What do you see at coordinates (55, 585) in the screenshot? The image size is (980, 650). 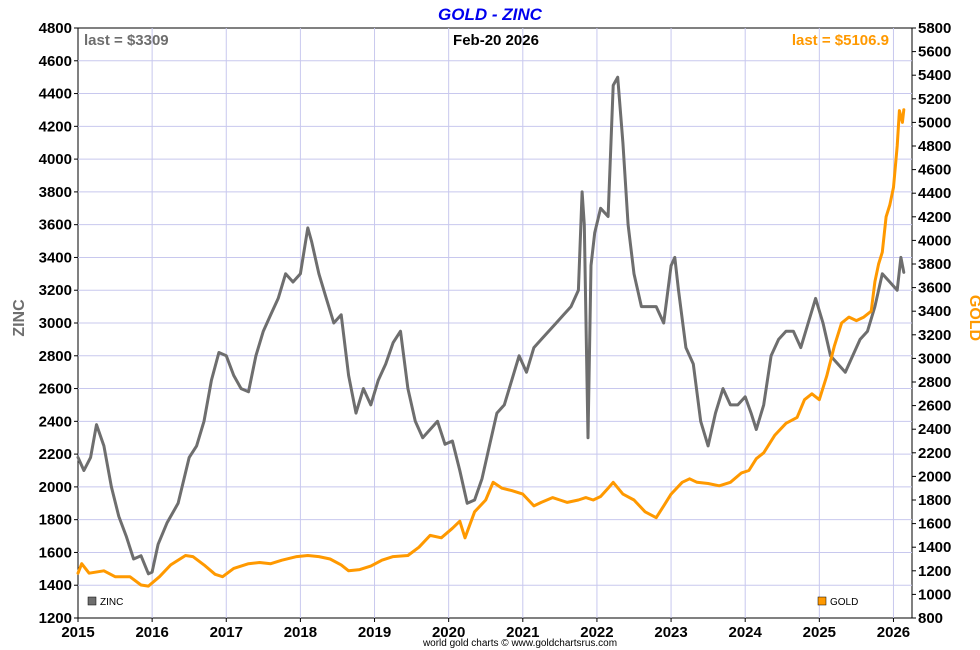 I see `left-tick-label: 1400` at bounding box center [55, 585].